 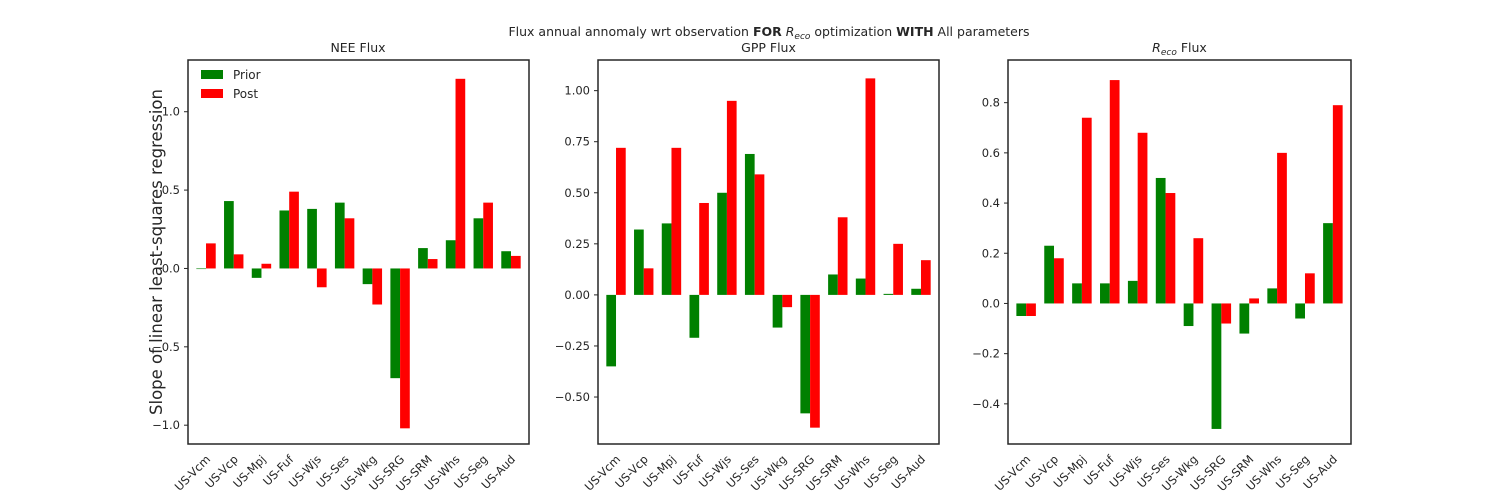 I want to click on nee-bar-prior-us-srm, so click(x=423, y=258).